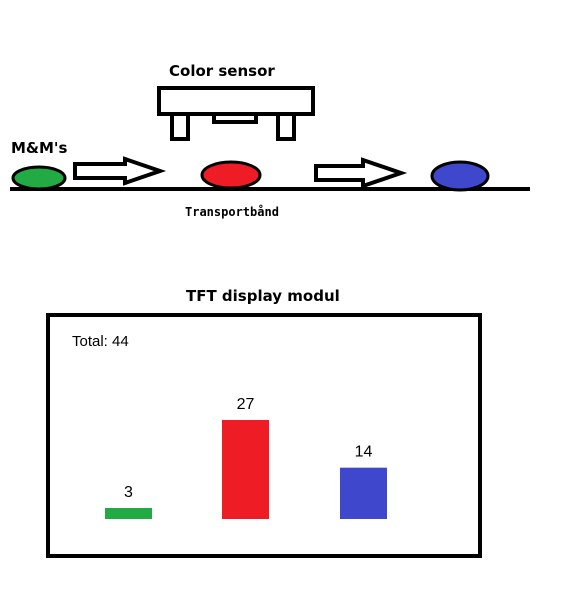 Image resolution: width=576 pixels, height=602 pixels. Describe the element at coordinates (128, 513) in the screenshot. I see `bar-green` at that location.